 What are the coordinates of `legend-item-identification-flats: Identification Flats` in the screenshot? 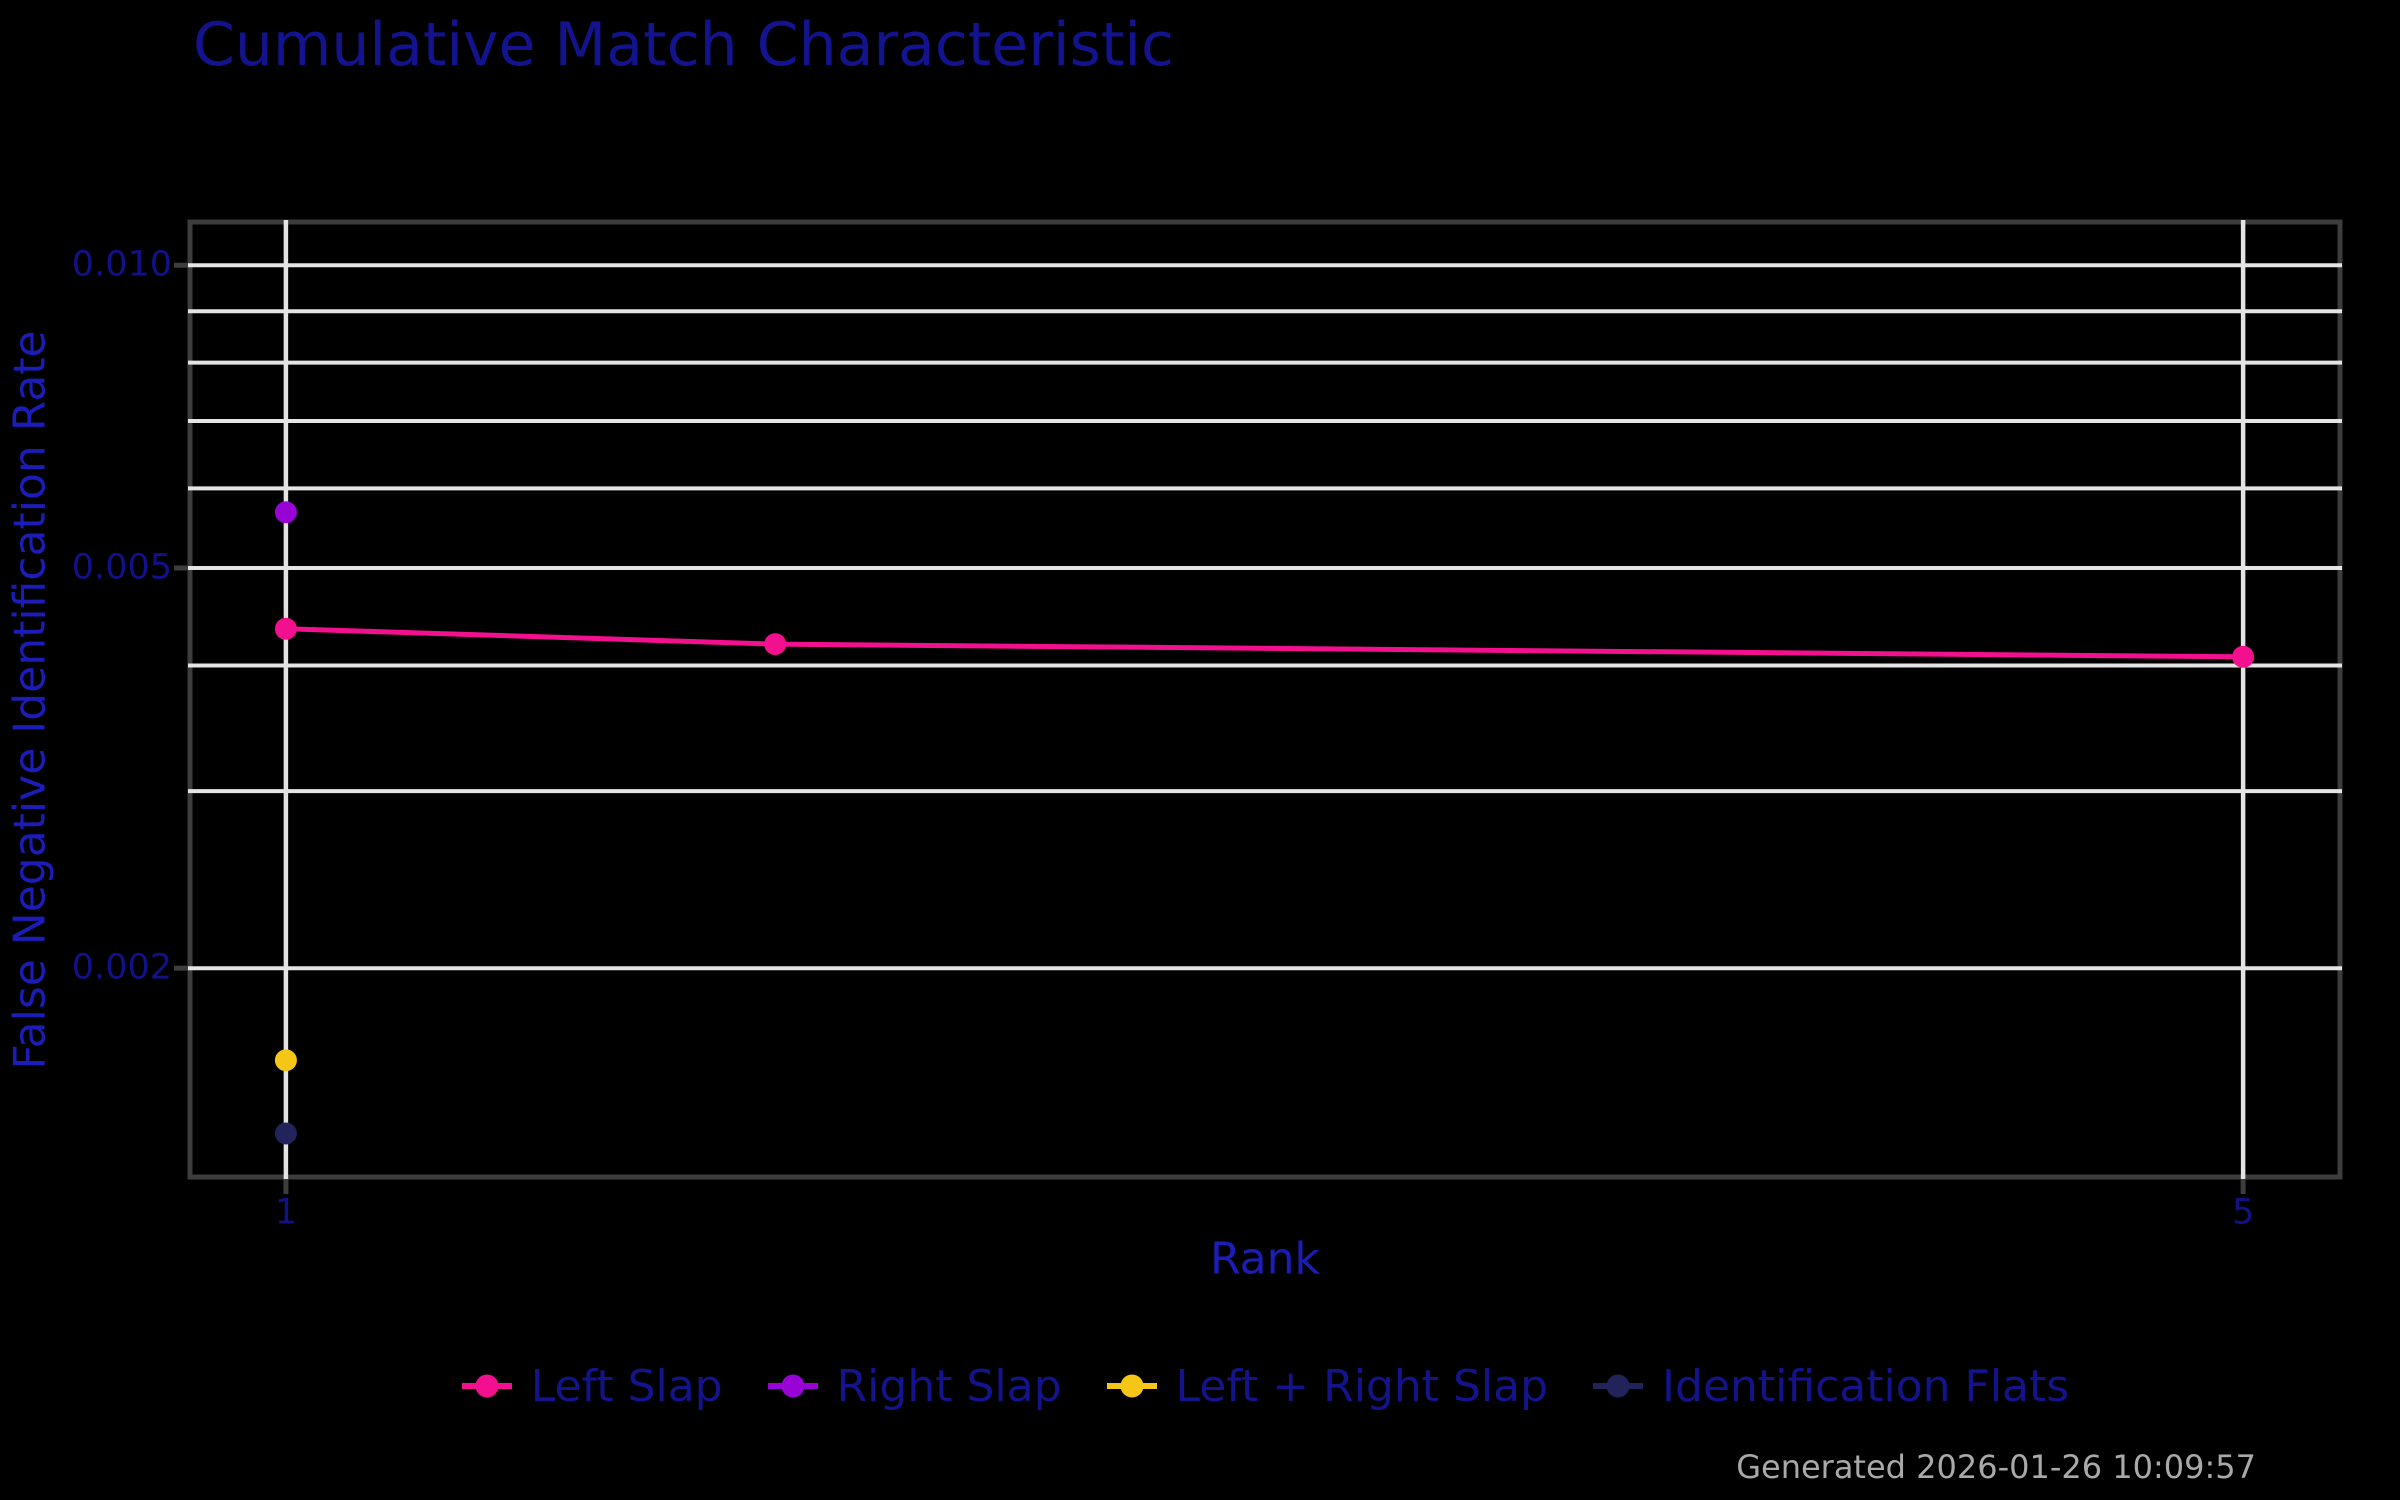 It's located at (1830, 1386).